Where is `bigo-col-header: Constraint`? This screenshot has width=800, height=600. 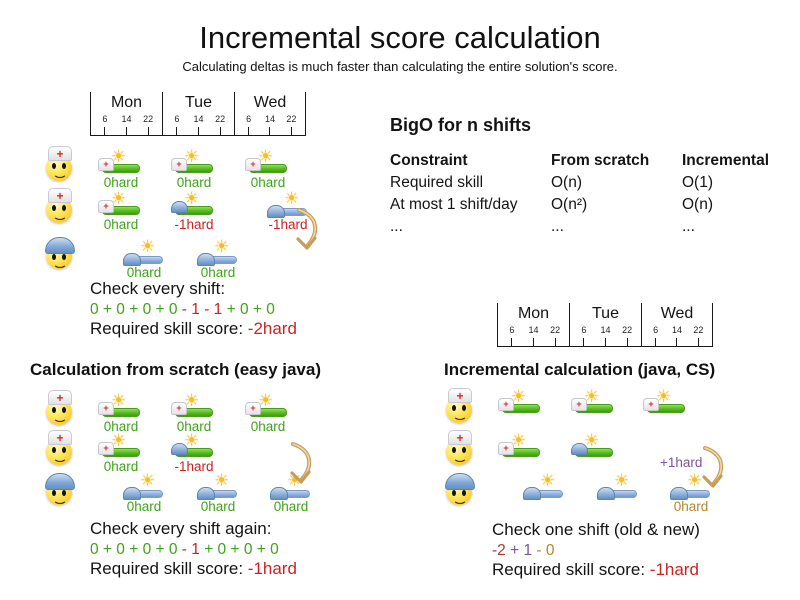 bigo-col-header: Constraint is located at coordinates (429, 160).